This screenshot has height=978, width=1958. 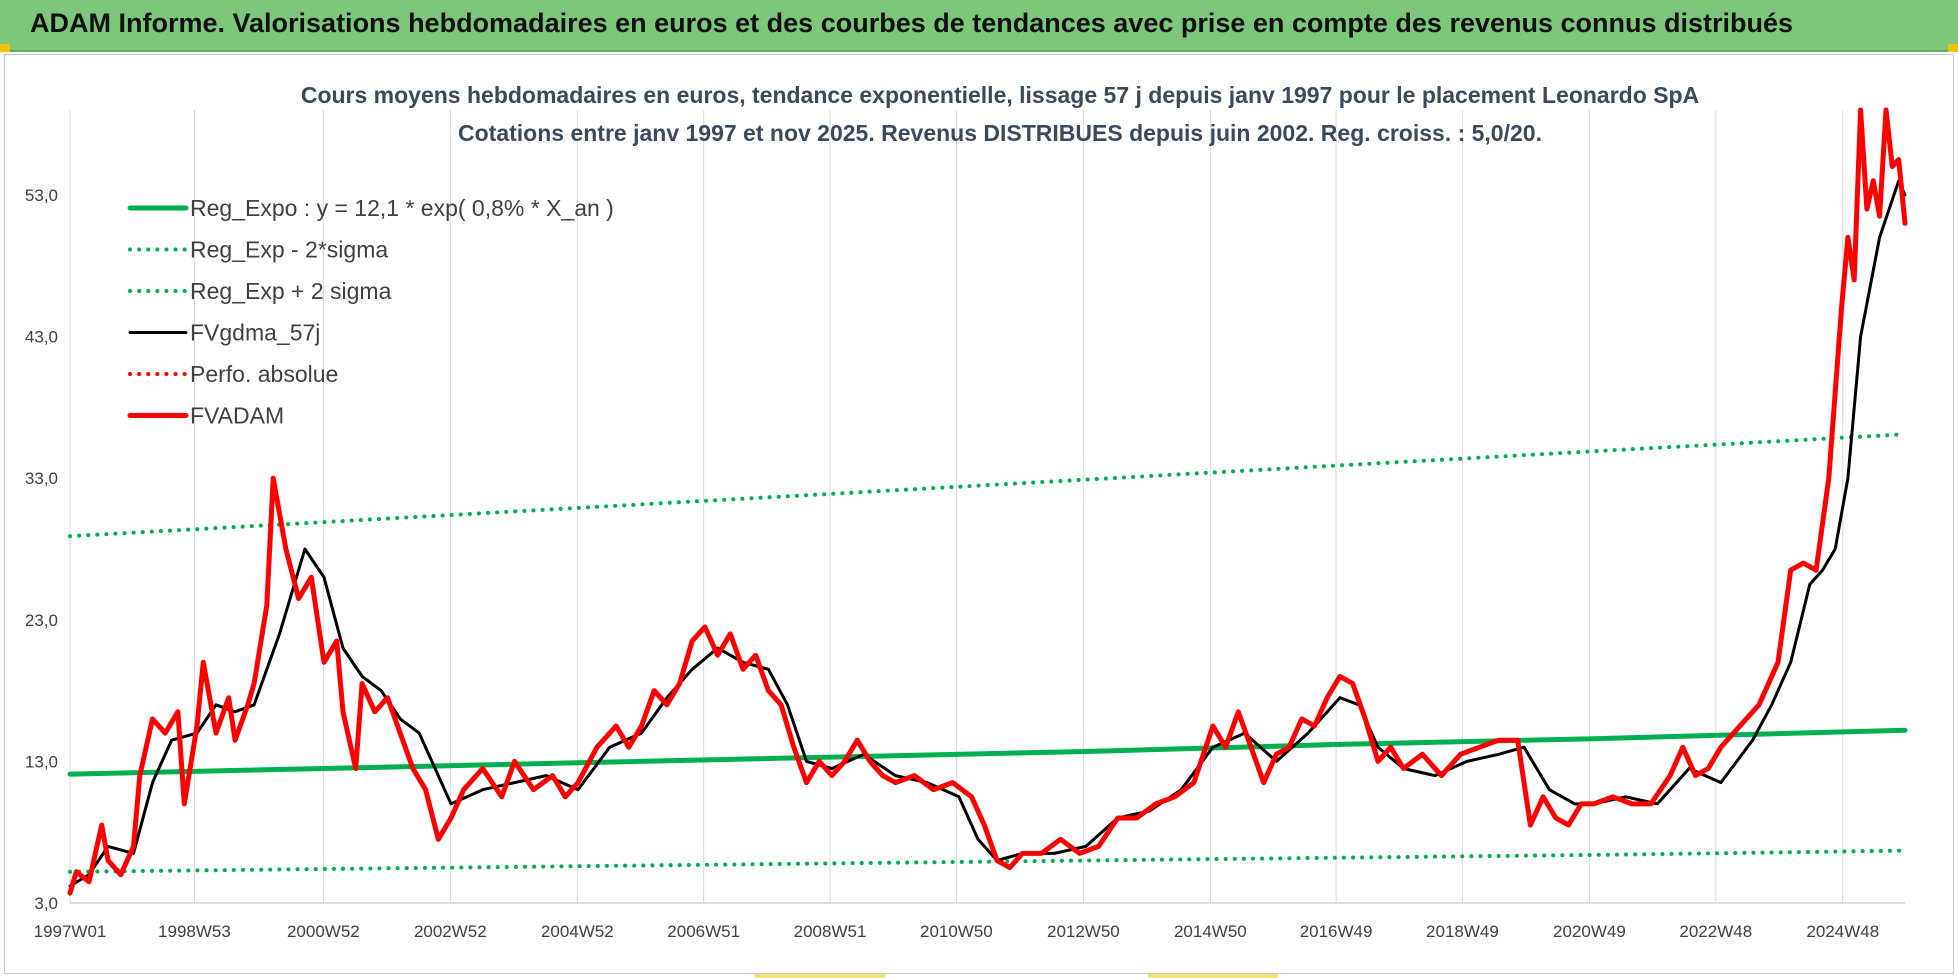 I want to click on x-tick-label: 2004W52, so click(x=577, y=931).